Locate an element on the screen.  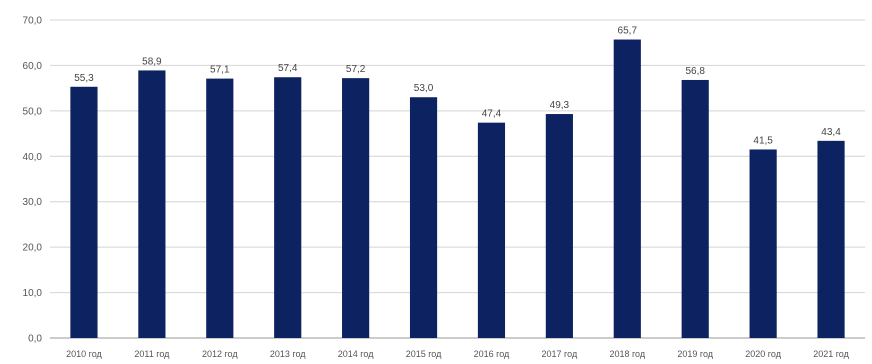
category-label: 2016 год is located at coordinates (492, 354).